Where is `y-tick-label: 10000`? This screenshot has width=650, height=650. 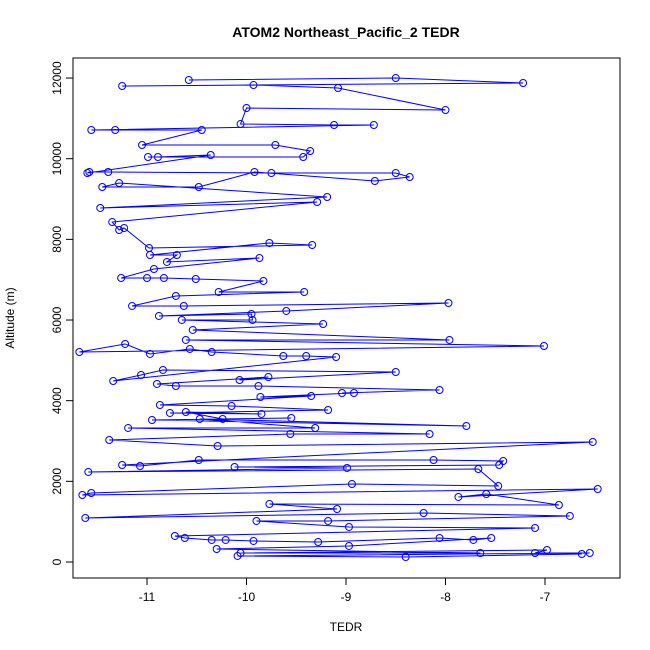 y-tick-label: 10000 is located at coordinates (57, 159).